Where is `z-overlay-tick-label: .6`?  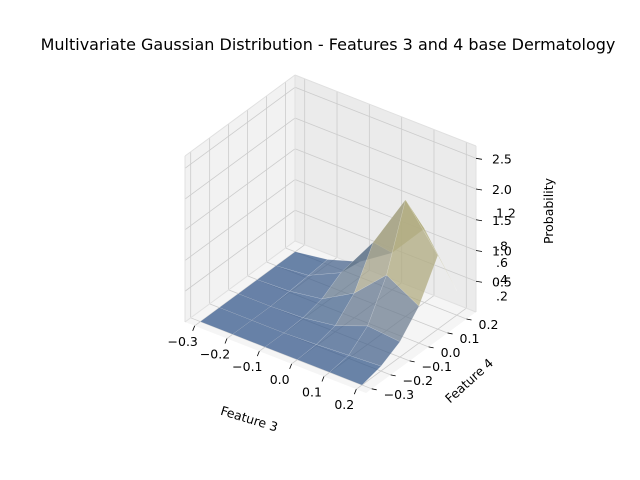 z-overlay-tick-label: .6 is located at coordinates (502, 262).